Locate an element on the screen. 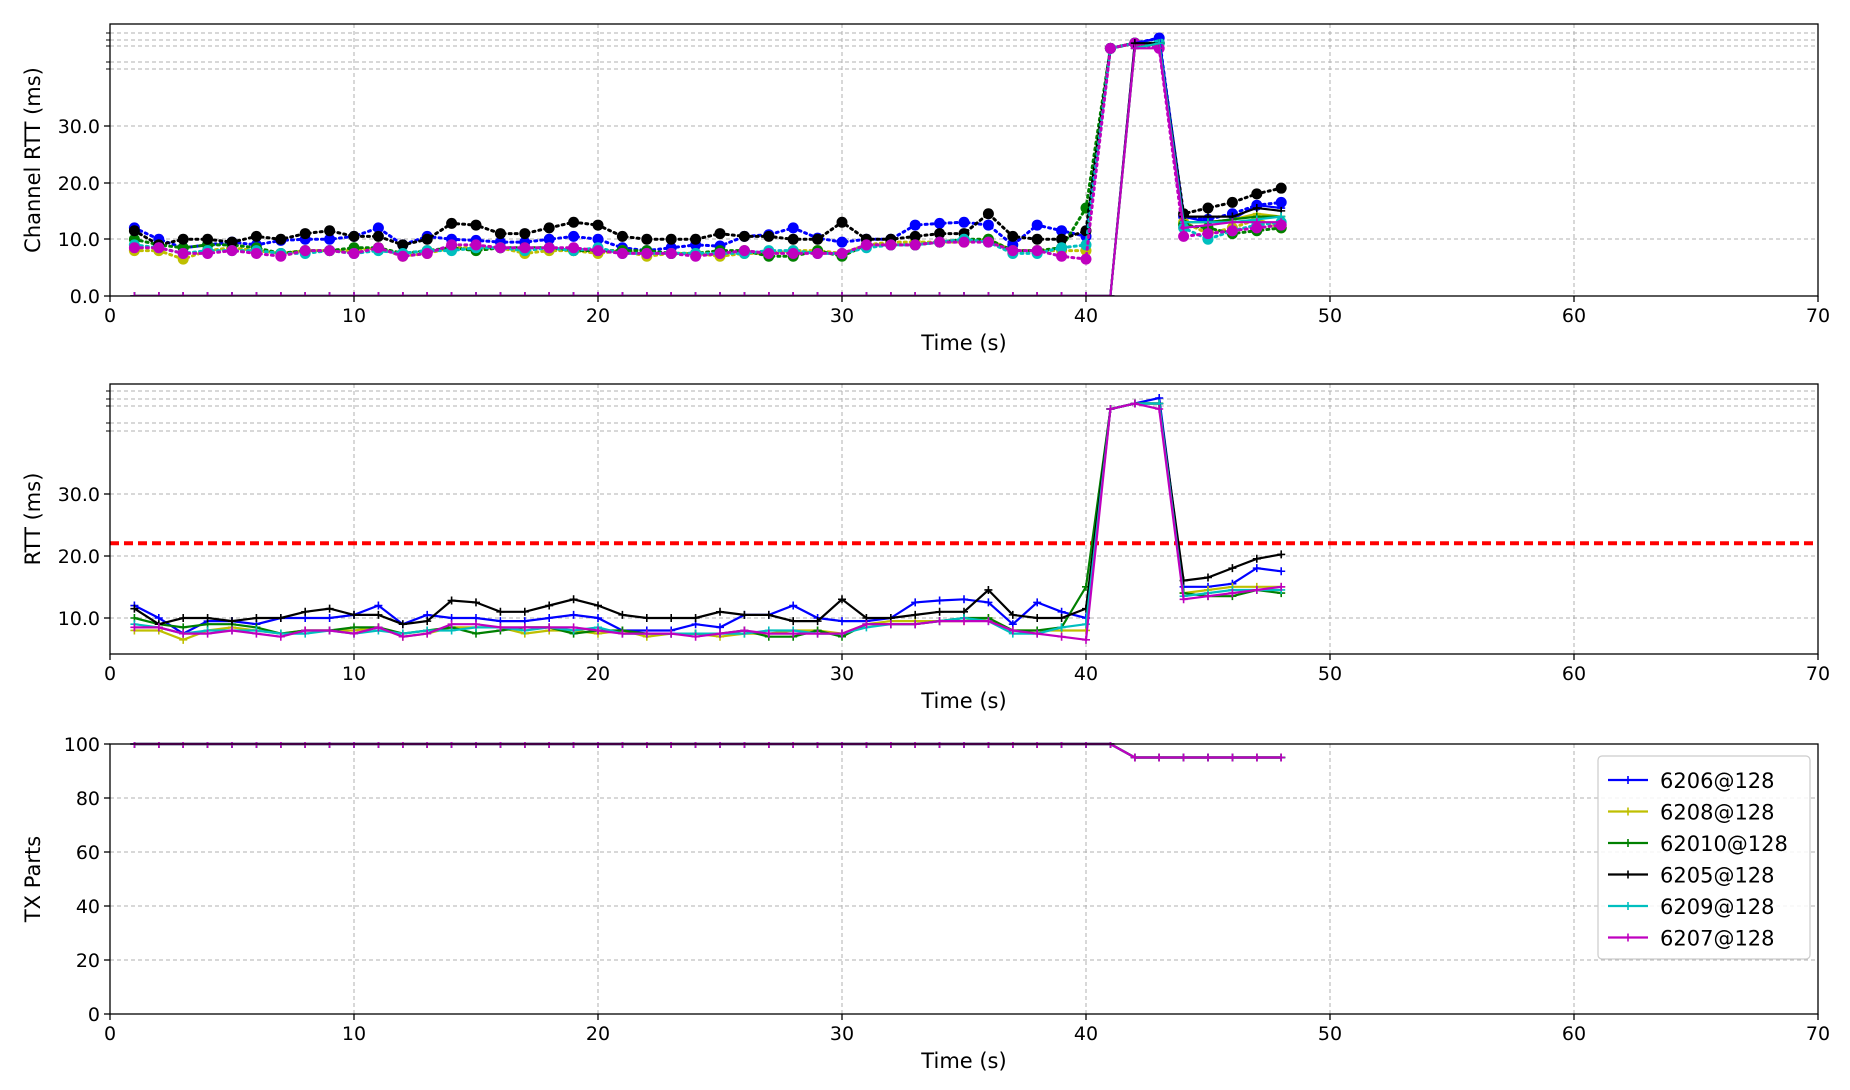 This screenshot has width=1850, height=1090. series-6206@128 is located at coordinates (707, 144).